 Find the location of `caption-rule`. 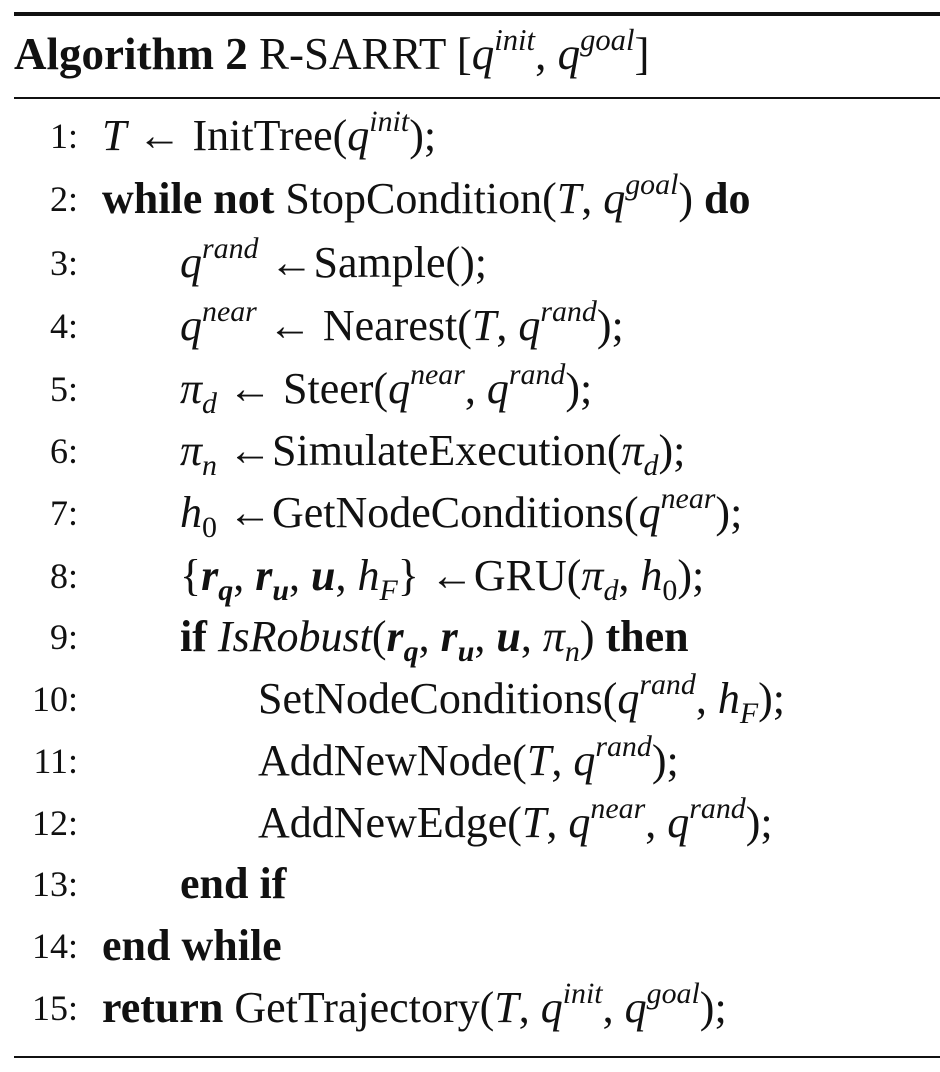

caption-rule is located at coordinates (477, 98).